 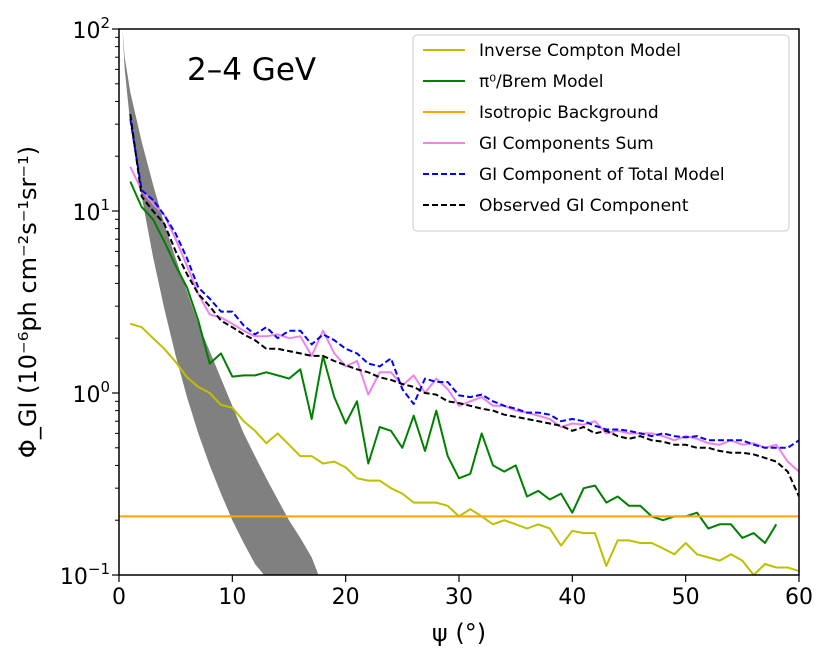 I want to click on legend-label: π⁰/Brem Model, so click(x=541, y=82).